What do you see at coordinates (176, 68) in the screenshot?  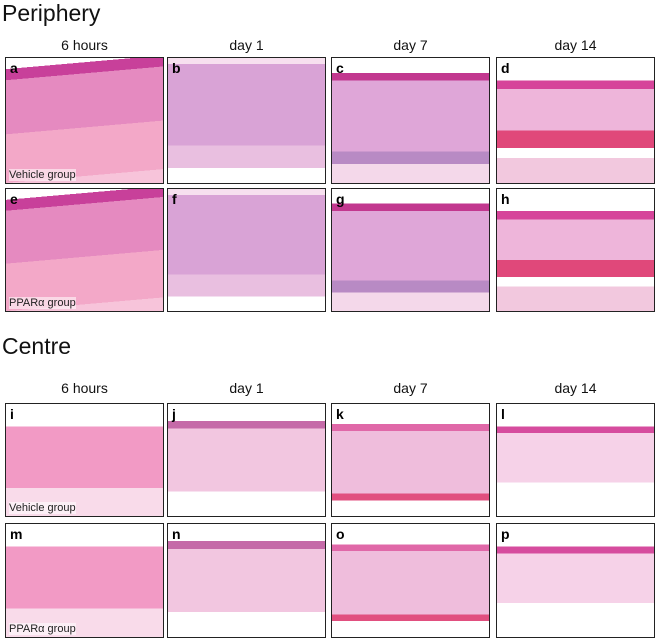 I see `panel-letter: b` at bounding box center [176, 68].